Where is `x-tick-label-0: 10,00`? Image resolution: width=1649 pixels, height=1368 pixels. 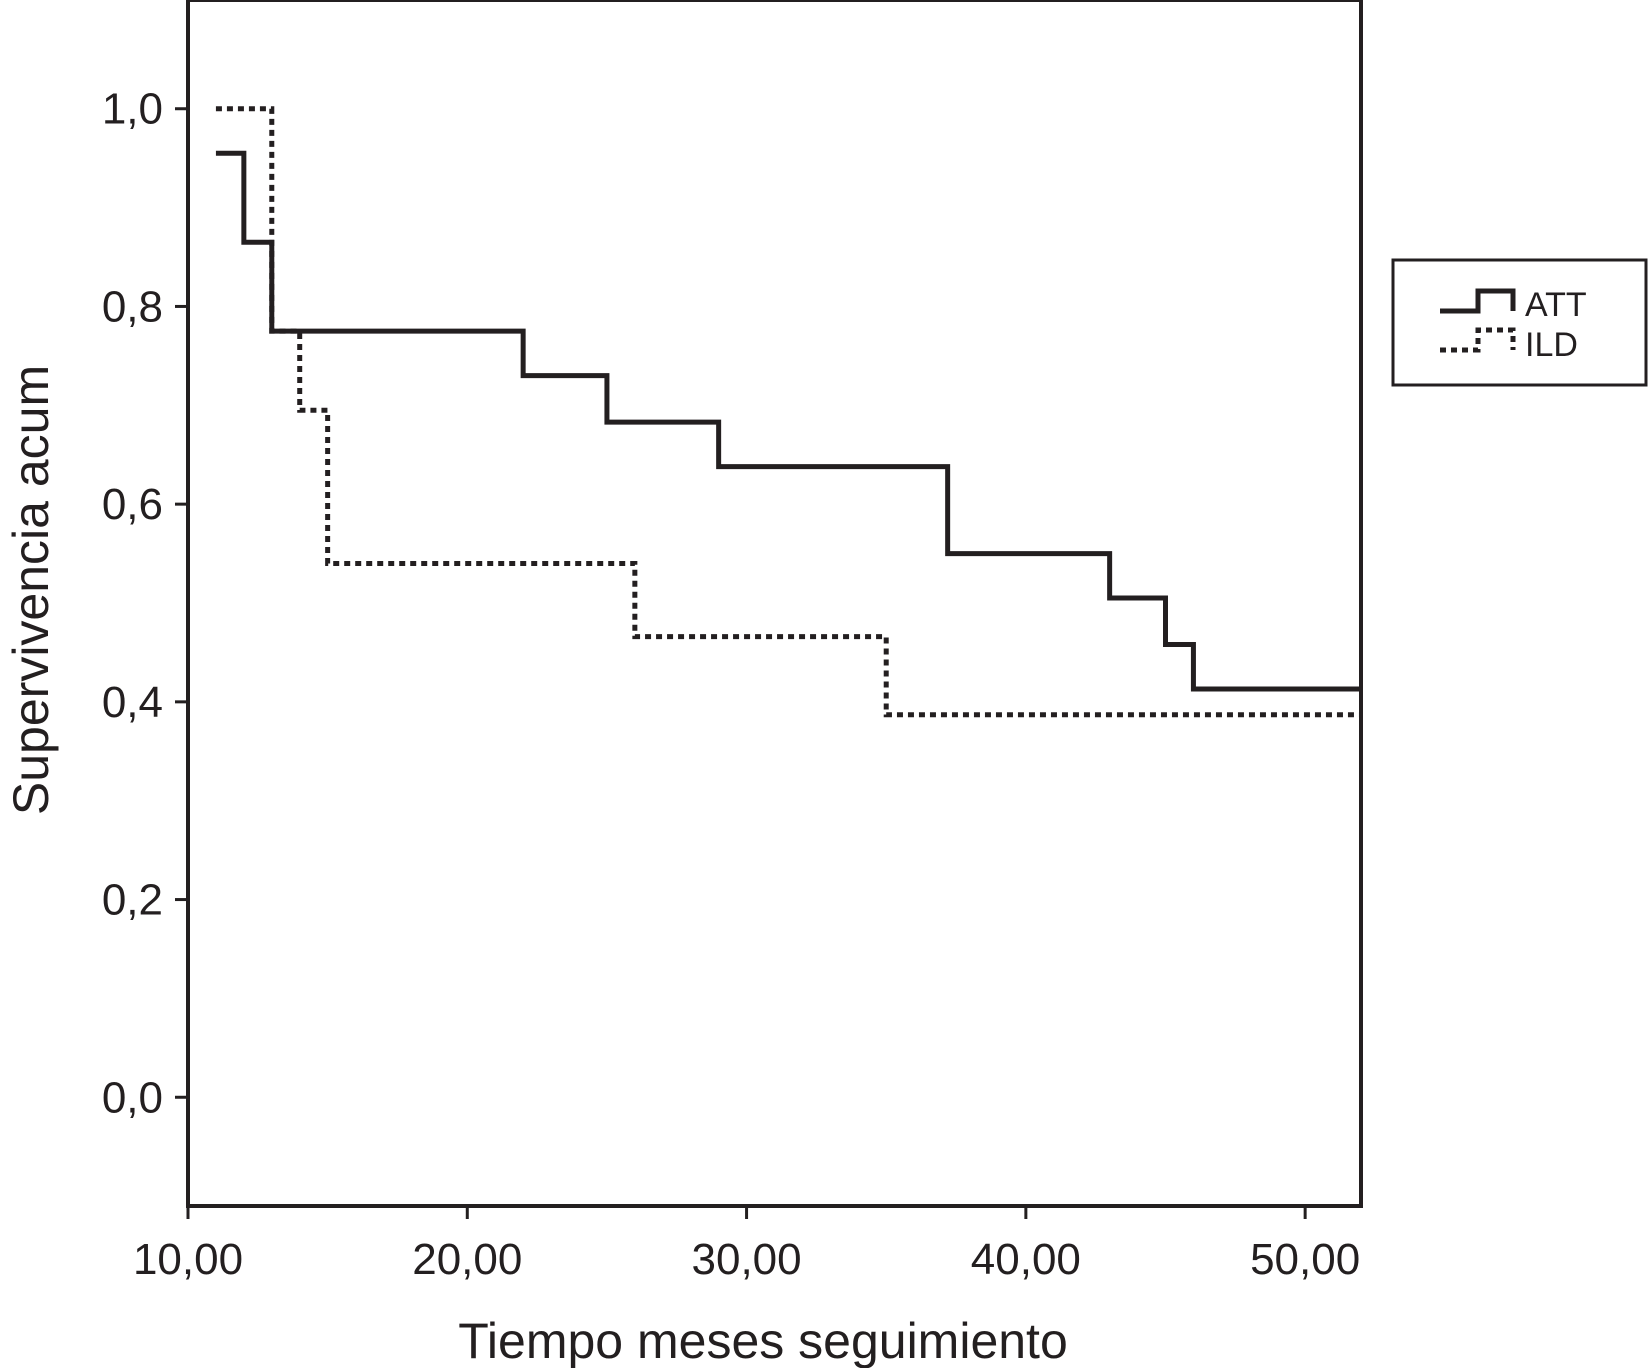
x-tick-label-0: 10,00 is located at coordinates (188, 1259).